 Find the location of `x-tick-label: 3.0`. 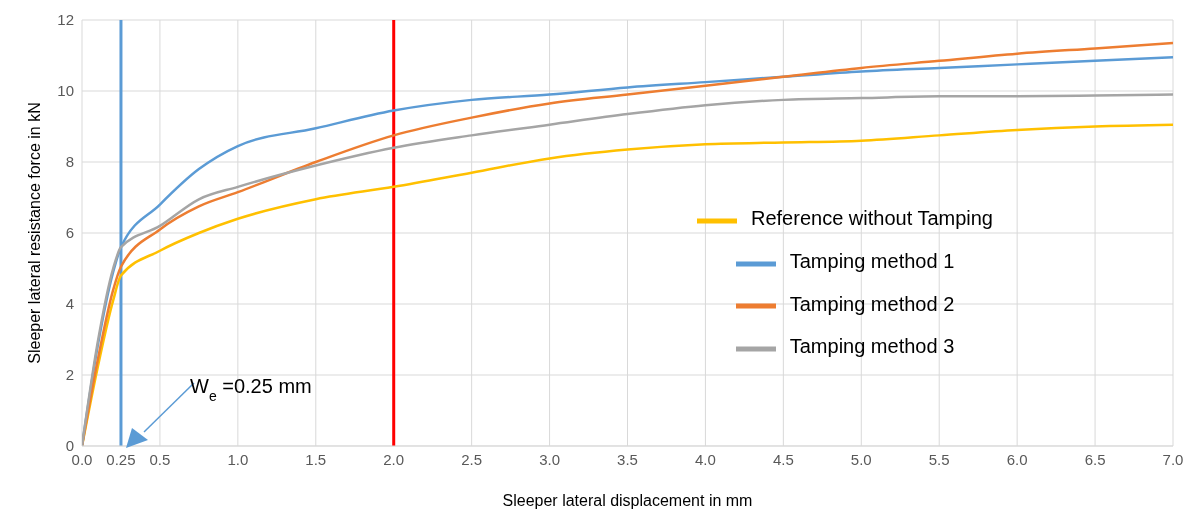

x-tick-label: 3.0 is located at coordinates (549, 459).